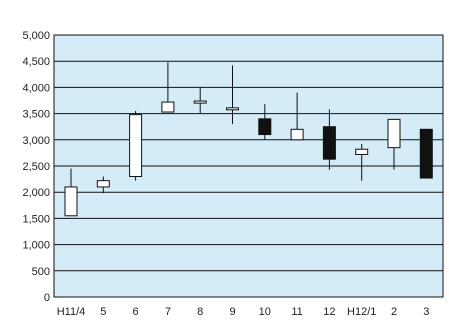  I want to click on x-tick-label: 8, so click(200, 312).